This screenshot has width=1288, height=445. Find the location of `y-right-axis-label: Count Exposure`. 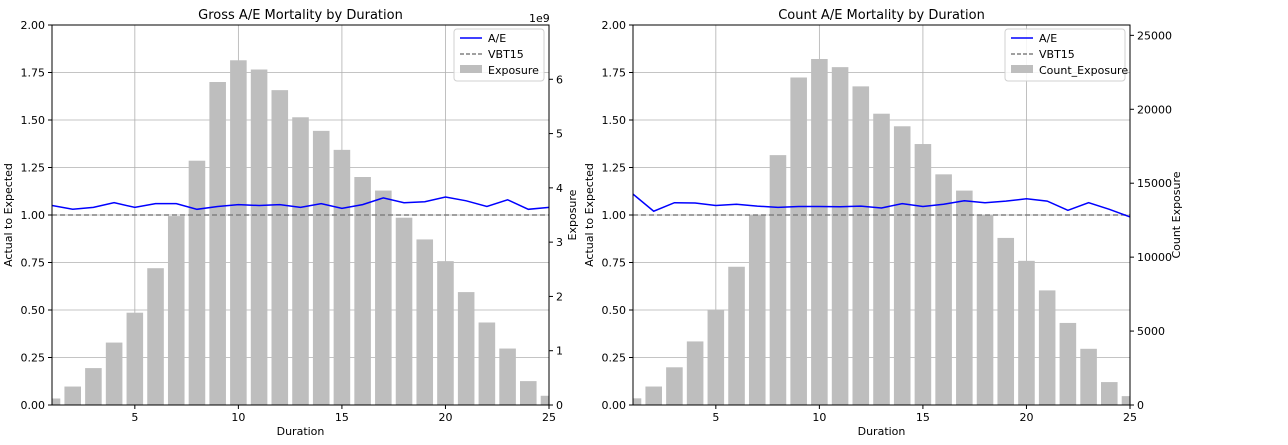

y-right-axis-label: Count Exposure is located at coordinates (1176, 214).